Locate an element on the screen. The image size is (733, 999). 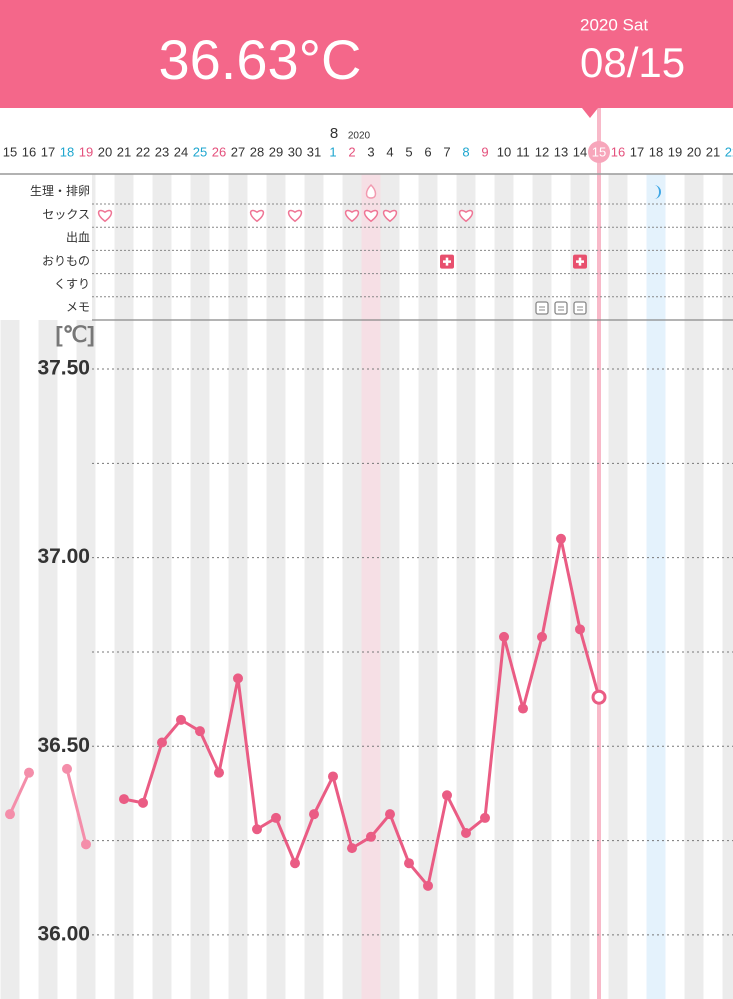
event-row-label: 出血 is located at coordinates (78, 238).